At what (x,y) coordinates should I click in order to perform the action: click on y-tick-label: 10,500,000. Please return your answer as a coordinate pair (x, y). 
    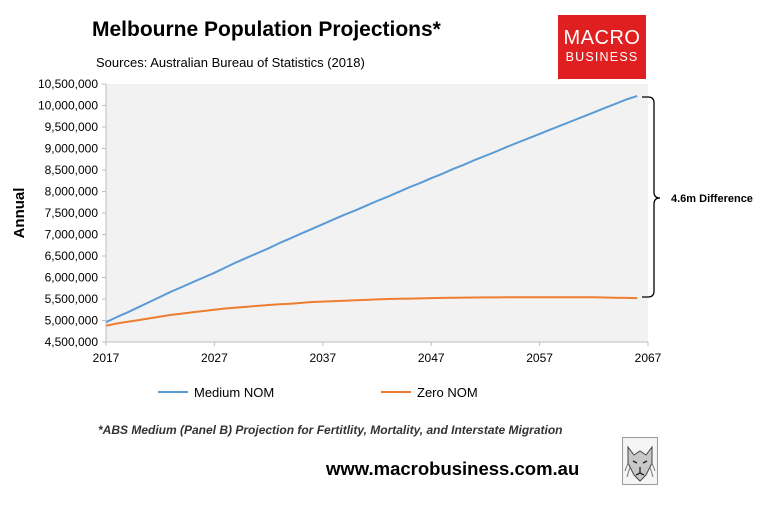
    Looking at the image, I should click on (68, 84).